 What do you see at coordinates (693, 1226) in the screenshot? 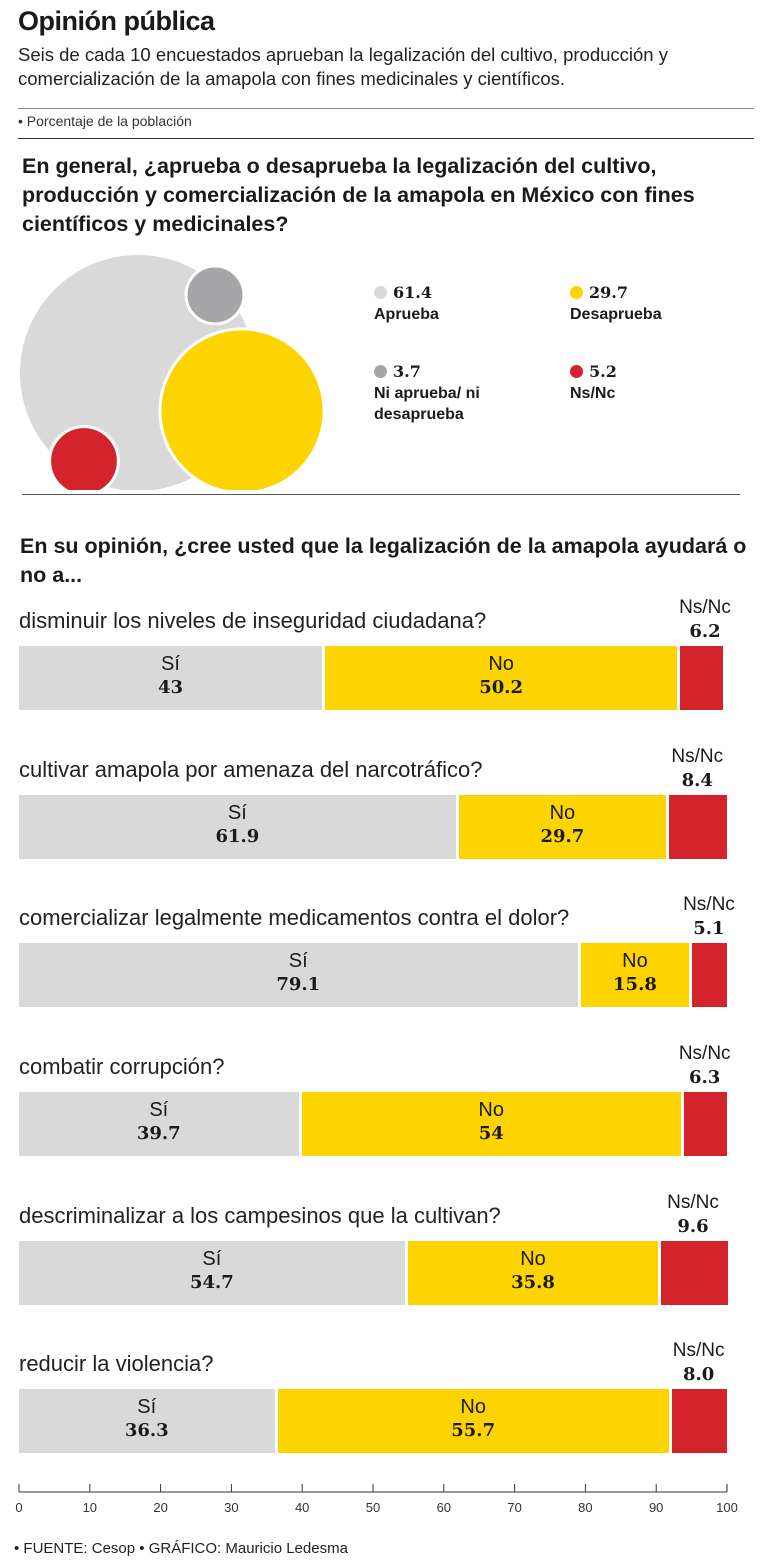
I see `ns-nc-value: 9.6` at bounding box center [693, 1226].